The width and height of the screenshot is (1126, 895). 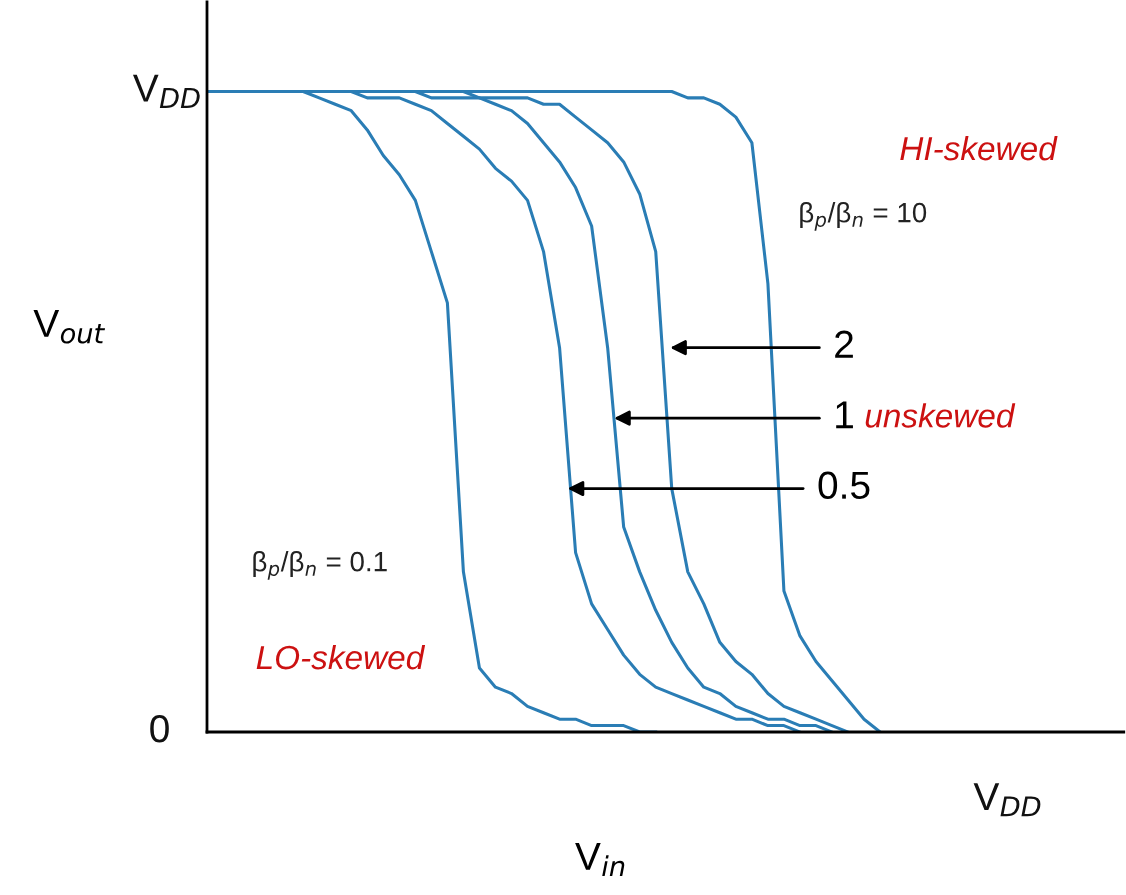 I want to click on y-axis-title: V$_{out}$, so click(x=69, y=327).